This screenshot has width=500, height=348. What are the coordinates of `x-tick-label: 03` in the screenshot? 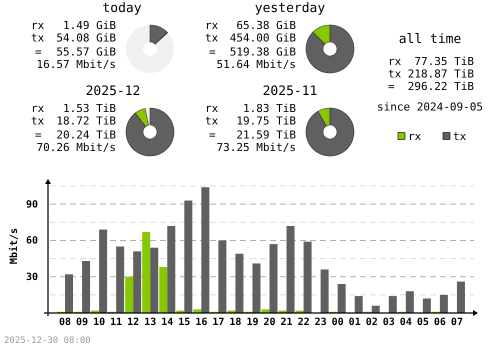 It's located at (388, 322).